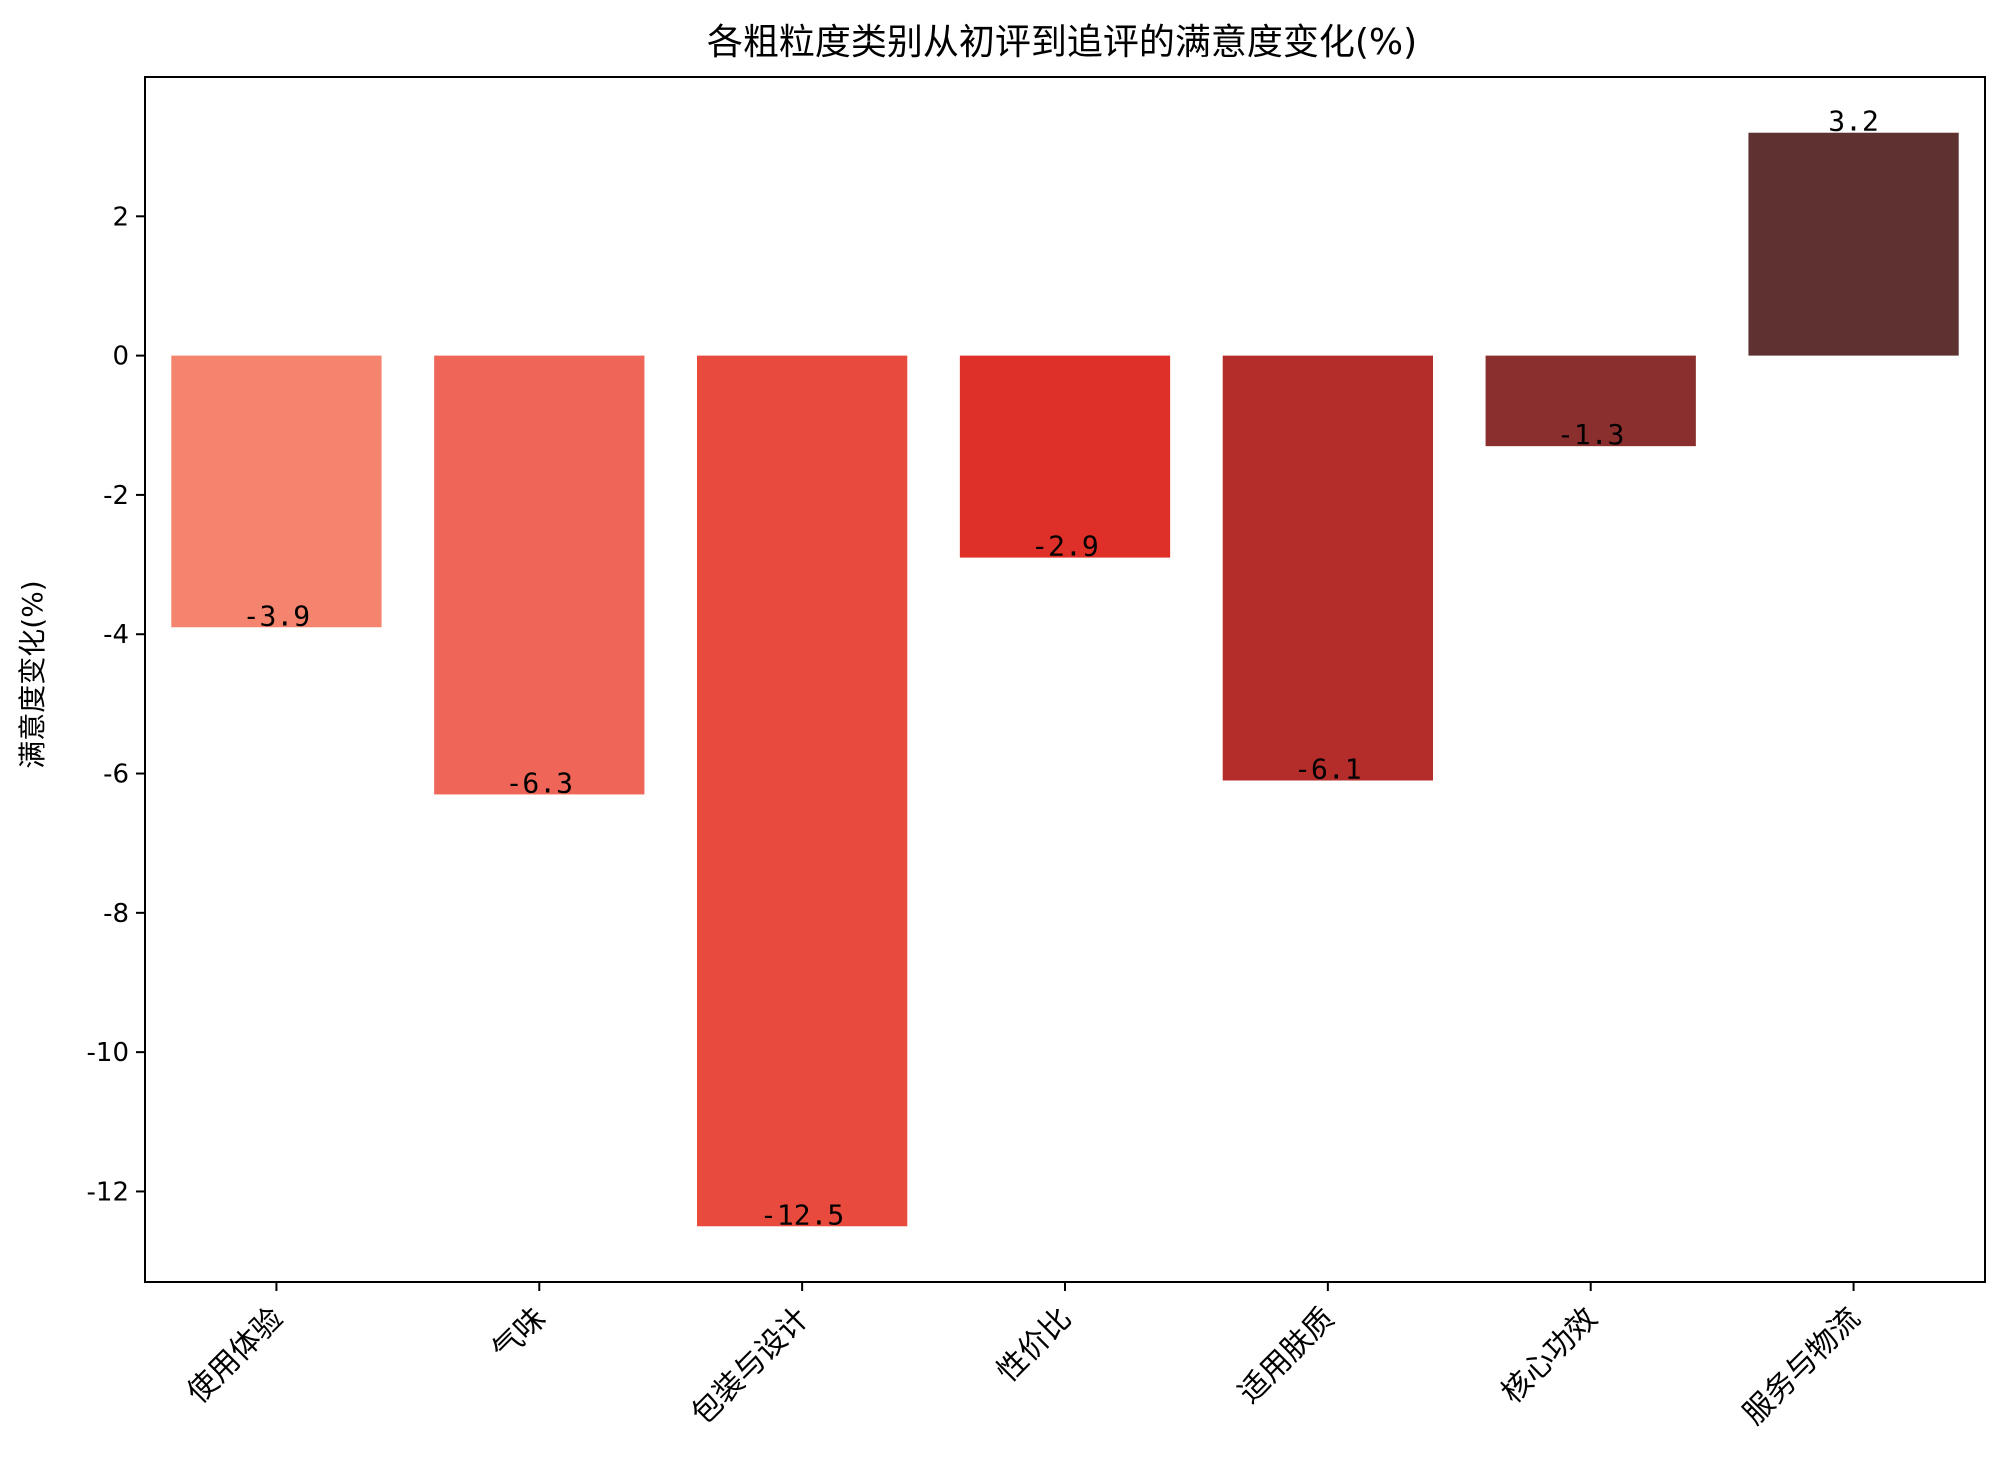  Describe the element at coordinates (1064, 546) in the screenshot. I see `data-label: -2.9` at that location.